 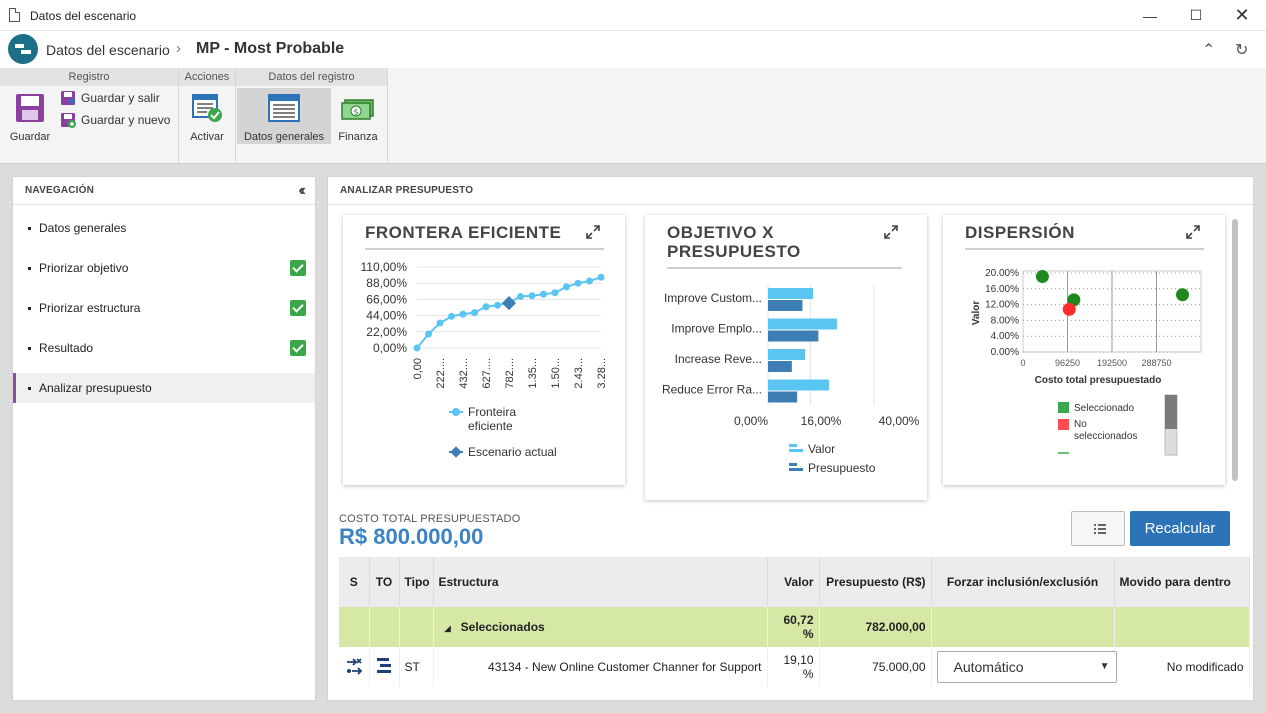 What do you see at coordinates (354, 666) in the screenshot?
I see `swap-status-icon` at bounding box center [354, 666].